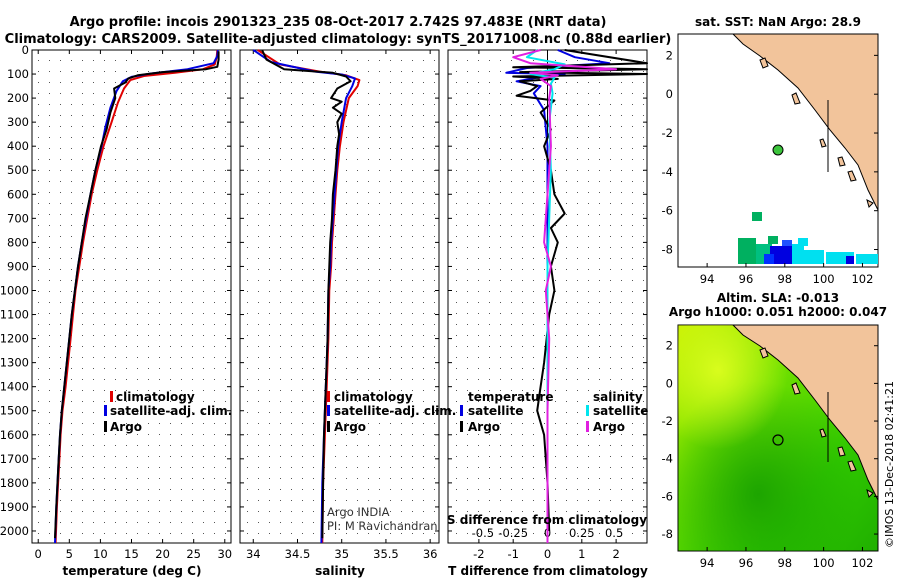 This screenshot has height=580, width=900. I want to click on island-enggano, so click(870, 493).